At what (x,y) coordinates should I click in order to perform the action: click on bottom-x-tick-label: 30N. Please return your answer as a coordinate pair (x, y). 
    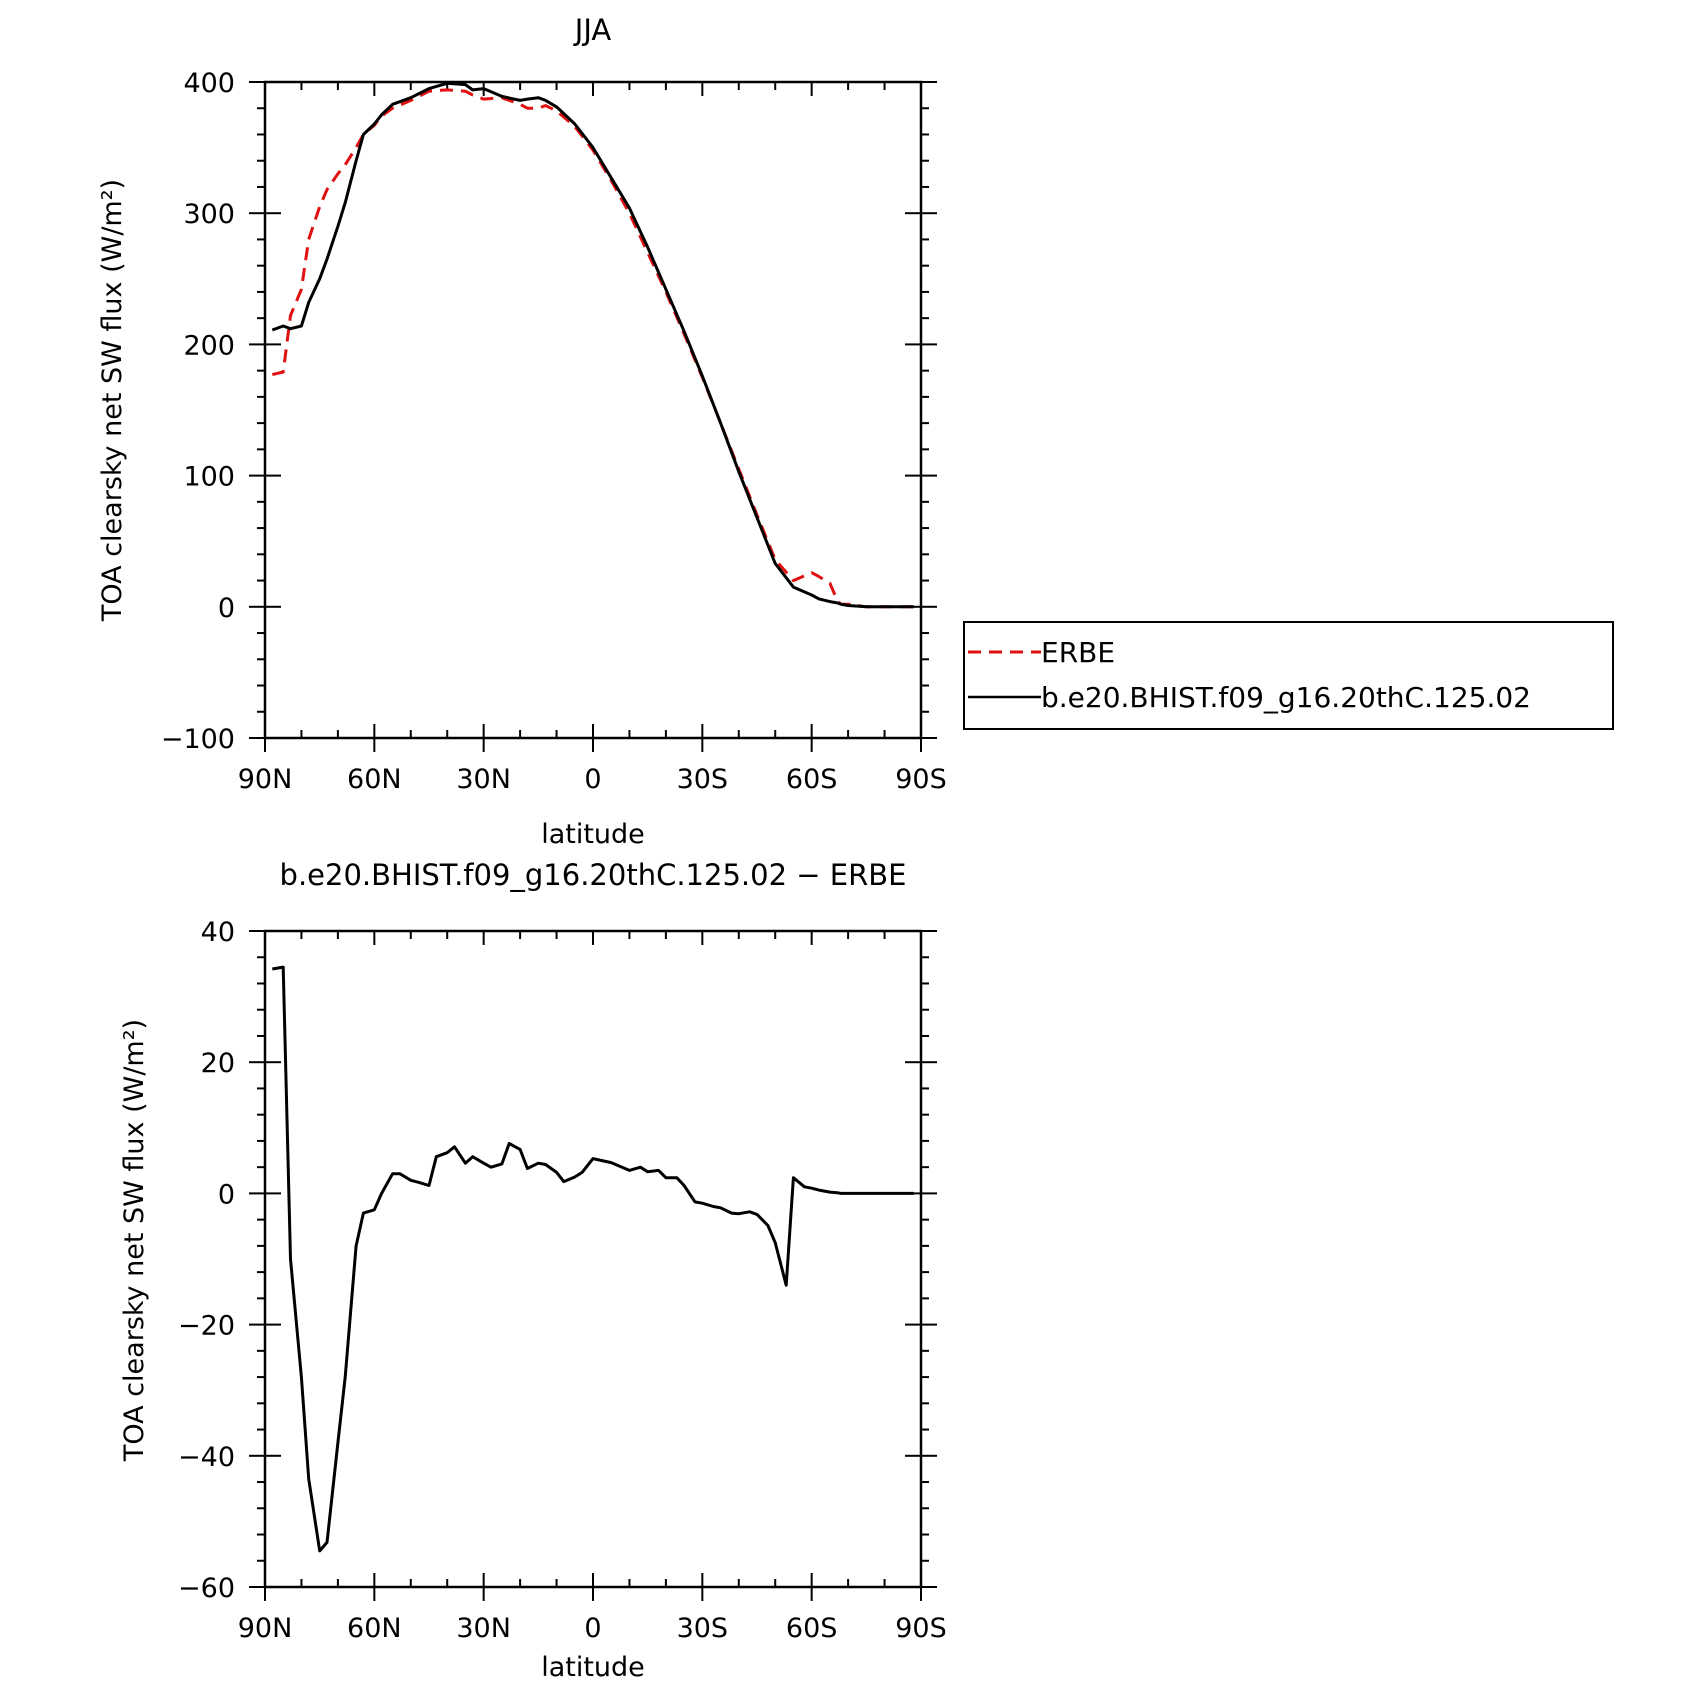
    Looking at the image, I should click on (483, 1628).